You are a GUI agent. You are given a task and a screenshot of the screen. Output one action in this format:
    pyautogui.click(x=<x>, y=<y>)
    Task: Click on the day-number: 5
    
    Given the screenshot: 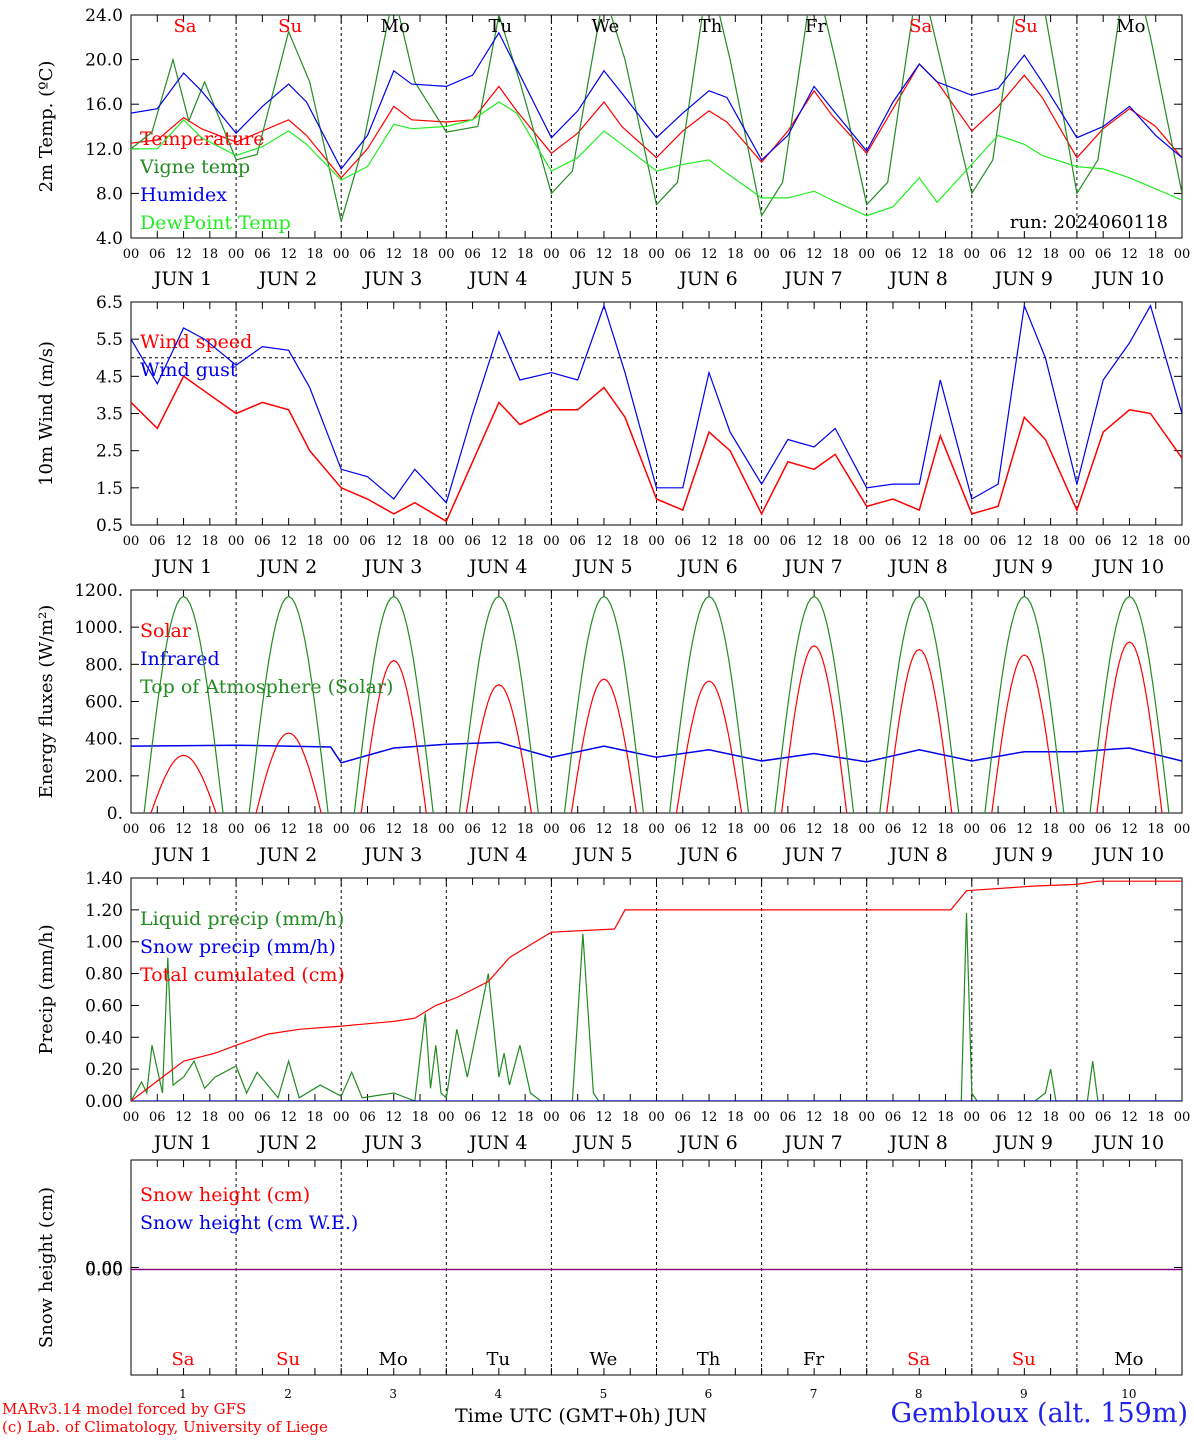 What is the action you would take?
    pyautogui.click(x=604, y=1394)
    